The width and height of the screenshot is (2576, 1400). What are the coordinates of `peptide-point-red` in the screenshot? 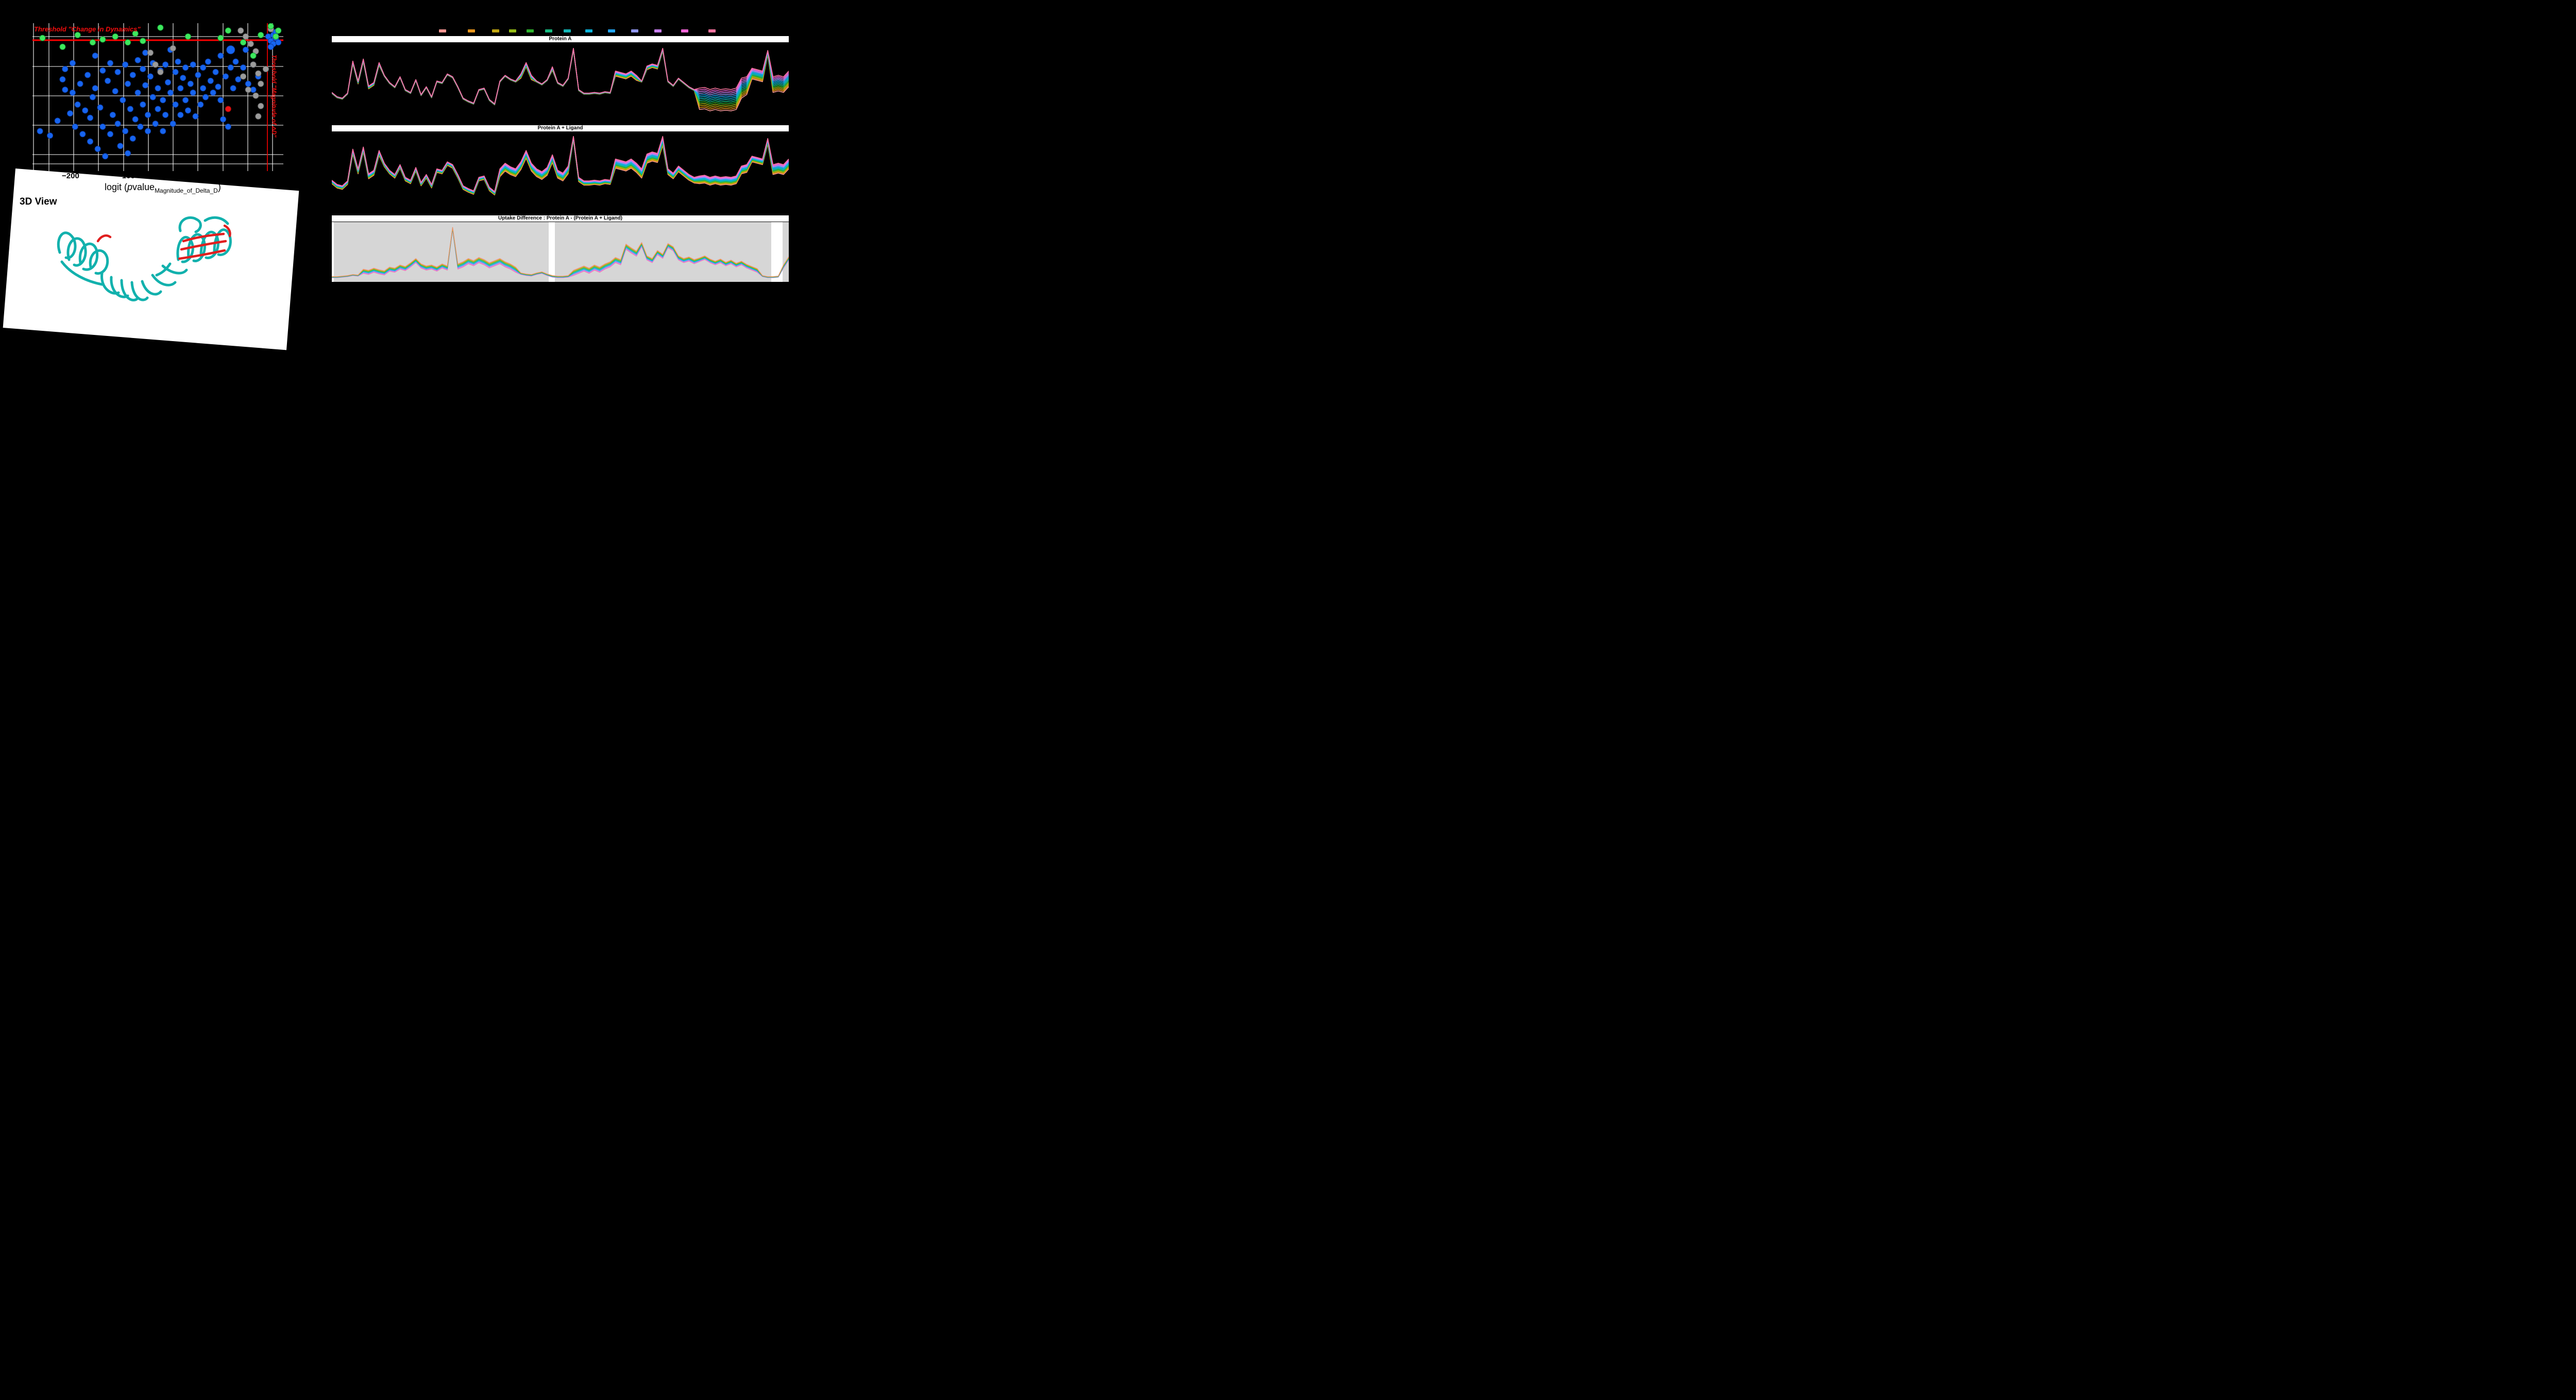 It's located at (228, 109).